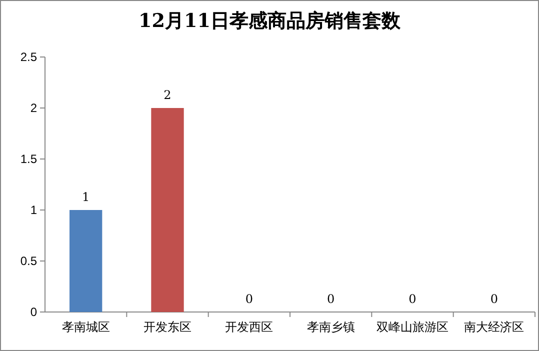 This screenshot has width=539, height=351. I want to click on x-tick-label: 孝南乡镇, so click(330, 327).